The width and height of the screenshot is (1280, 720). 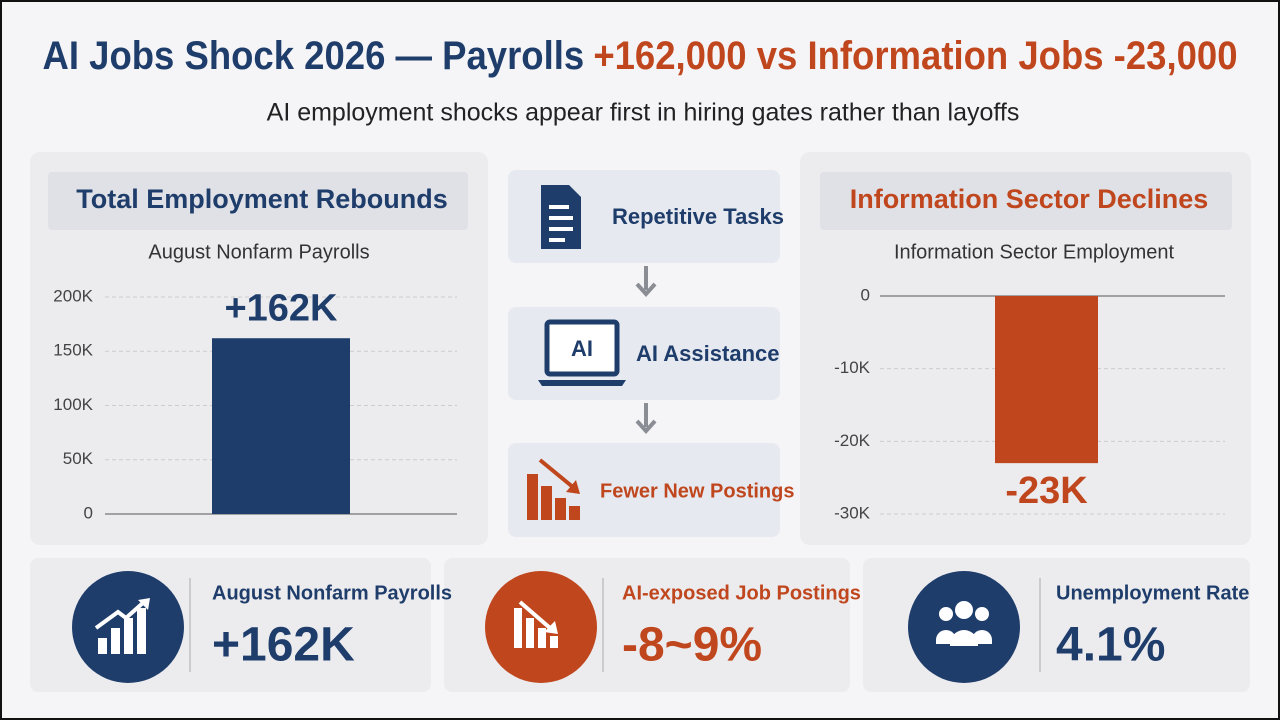 I want to click on left-heading-box, so click(x=258, y=201).